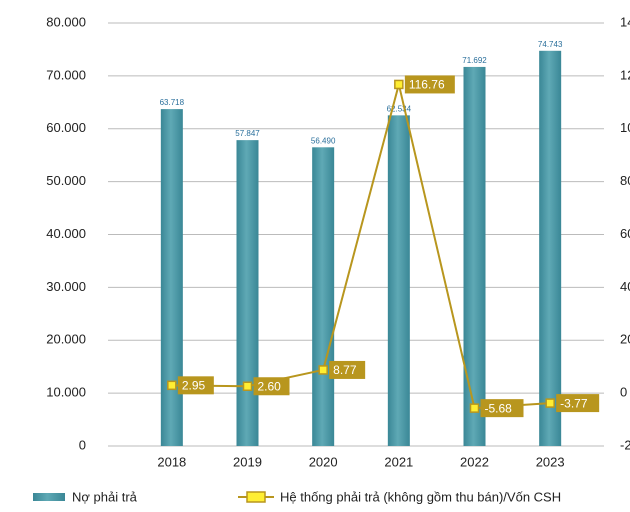 This screenshot has width=630, height=512. I want to click on x-tick-label: 2022, so click(474, 461).